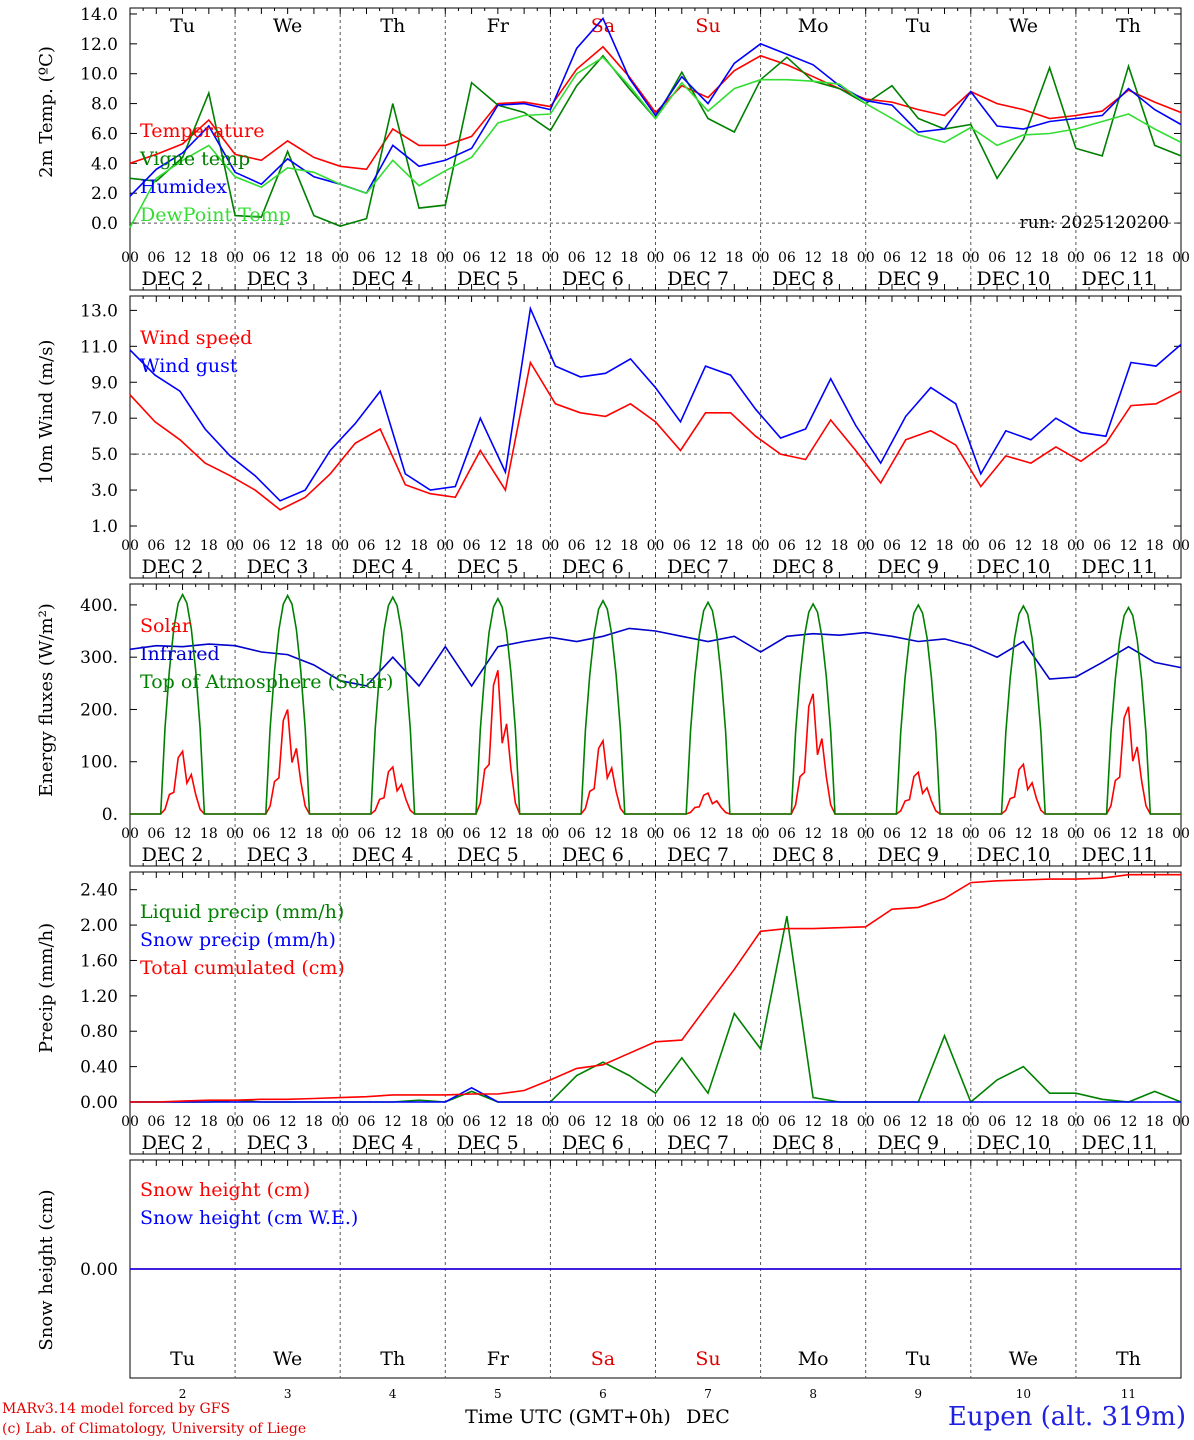  I want to click on legend-entry: Temperature, so click(202, 131).